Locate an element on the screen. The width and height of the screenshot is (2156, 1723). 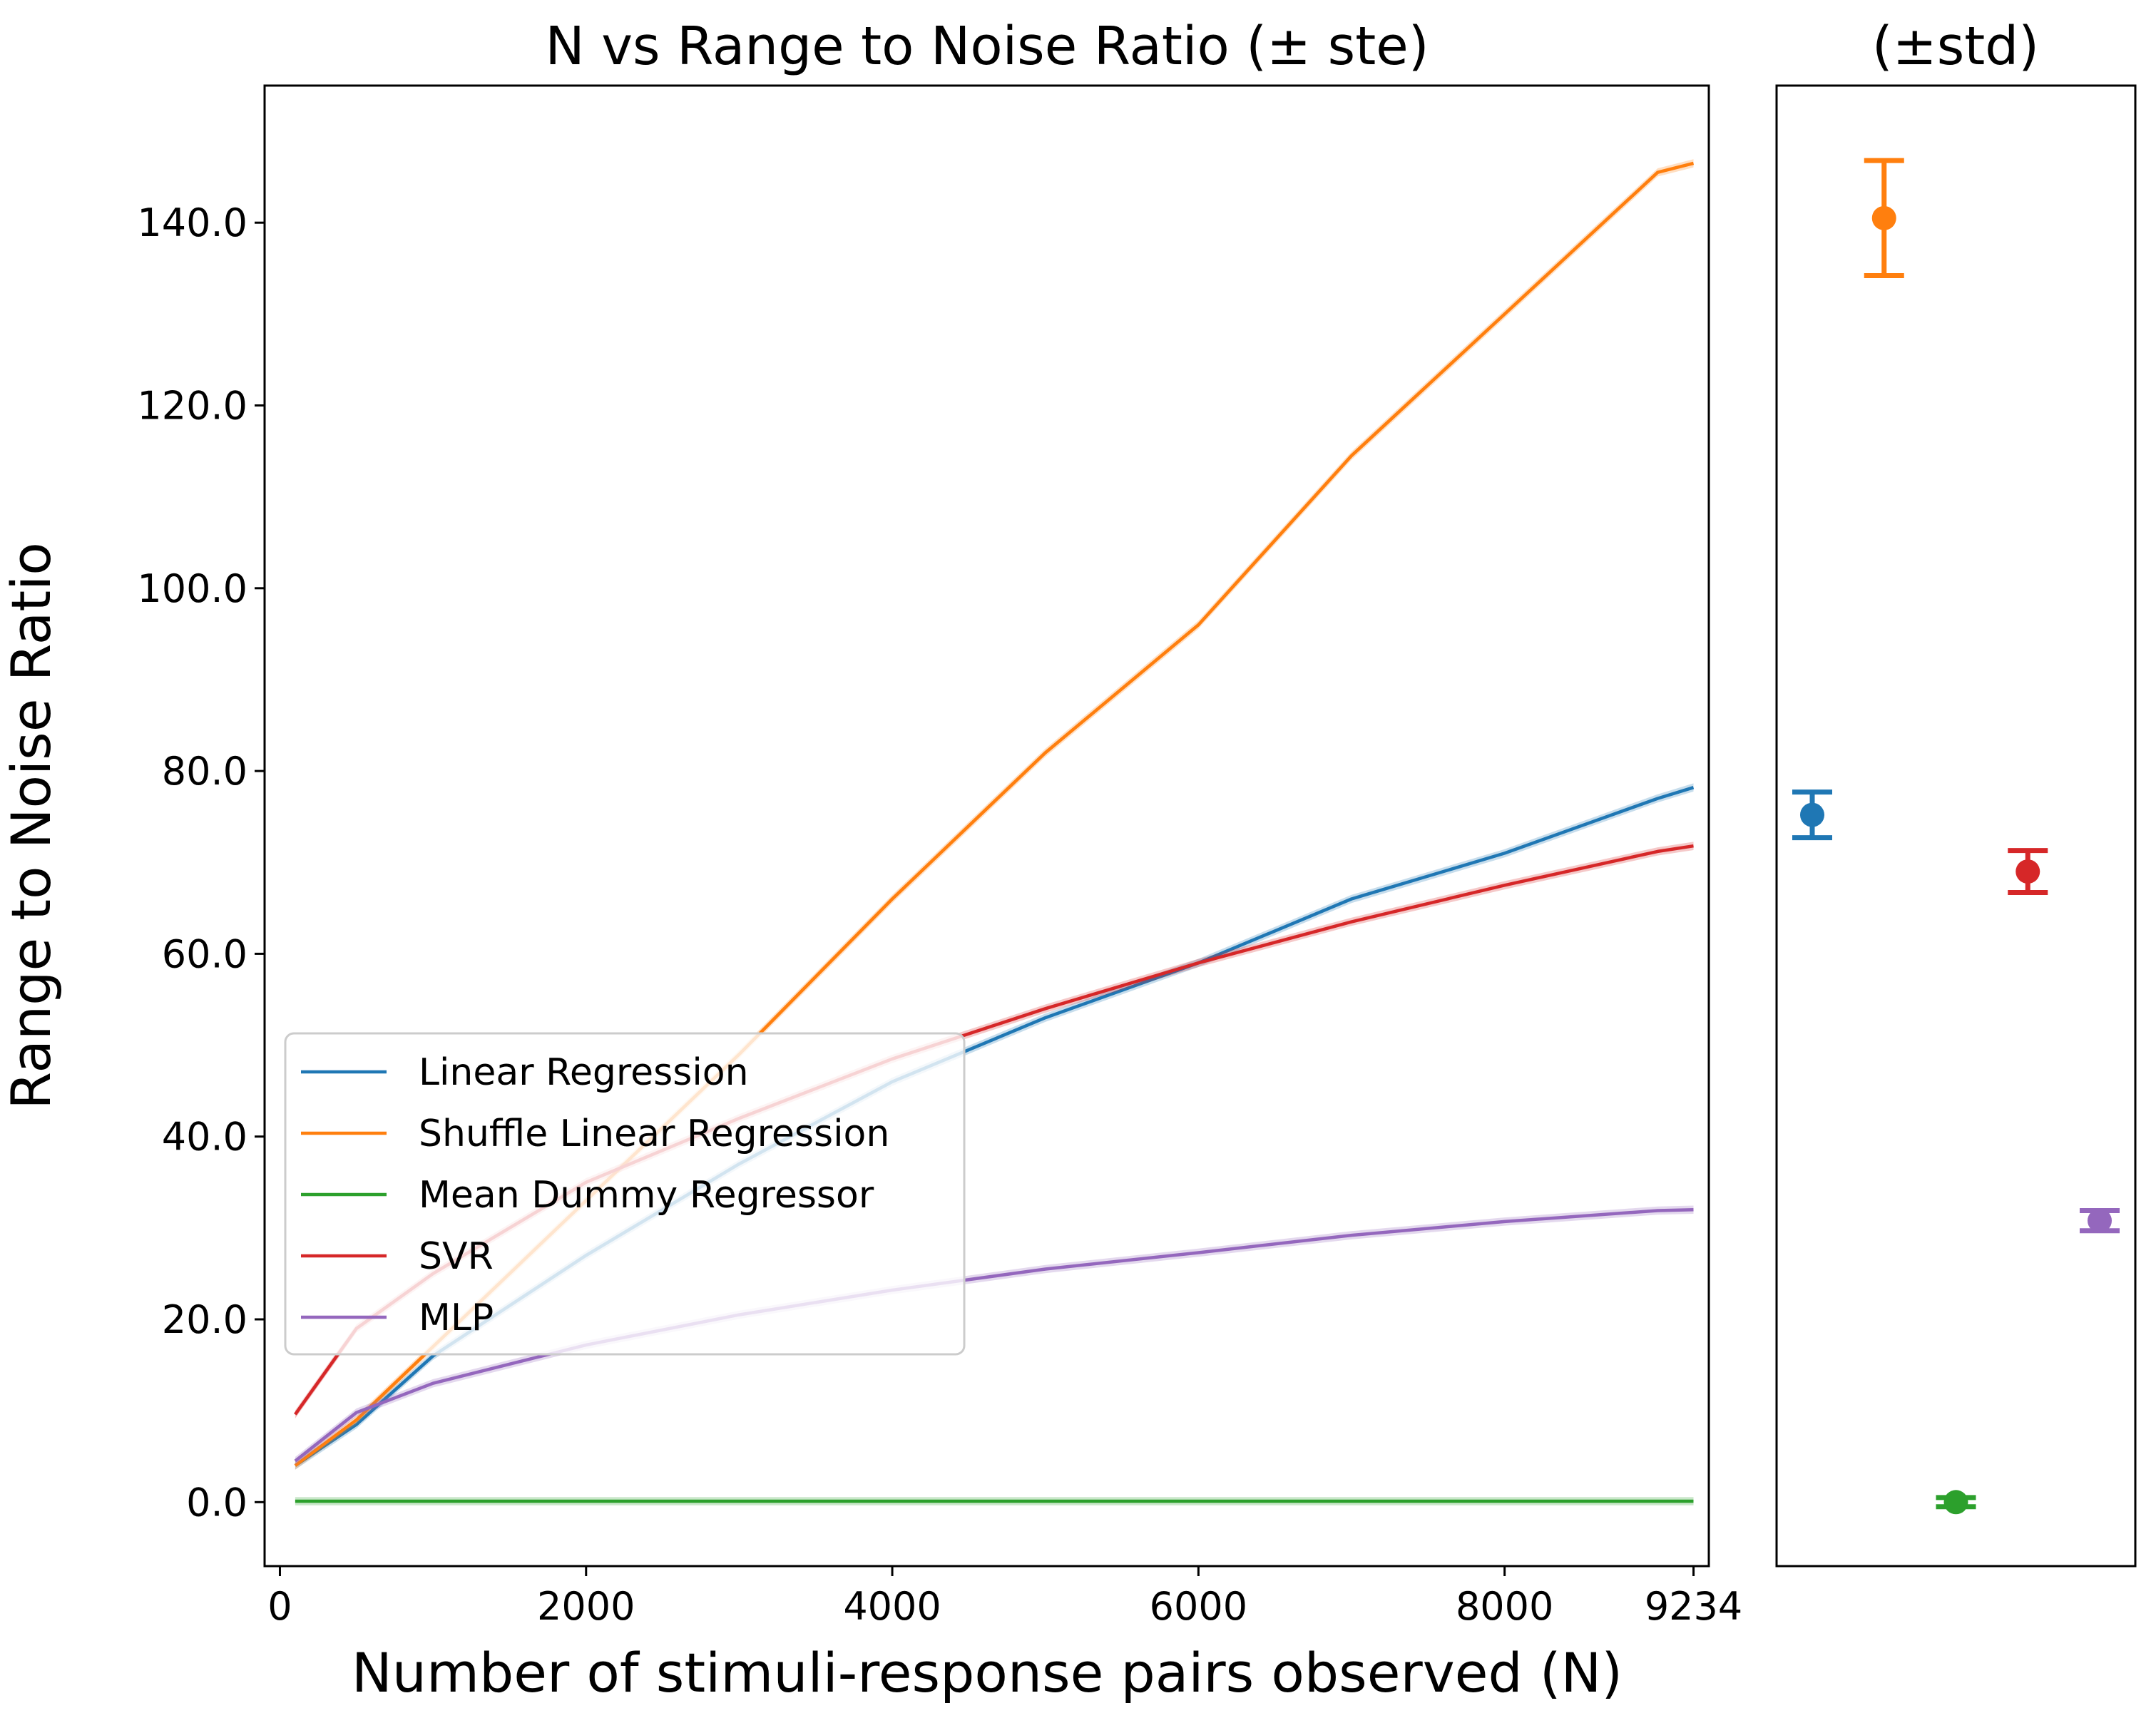
errorbar-shuffle-linear-regression is located at coordinates (1884, 218).